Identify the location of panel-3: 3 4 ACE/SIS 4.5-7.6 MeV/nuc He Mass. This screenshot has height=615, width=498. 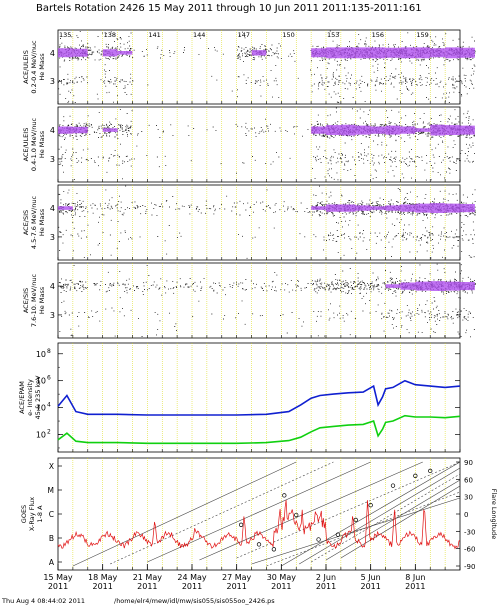
(249, 222).